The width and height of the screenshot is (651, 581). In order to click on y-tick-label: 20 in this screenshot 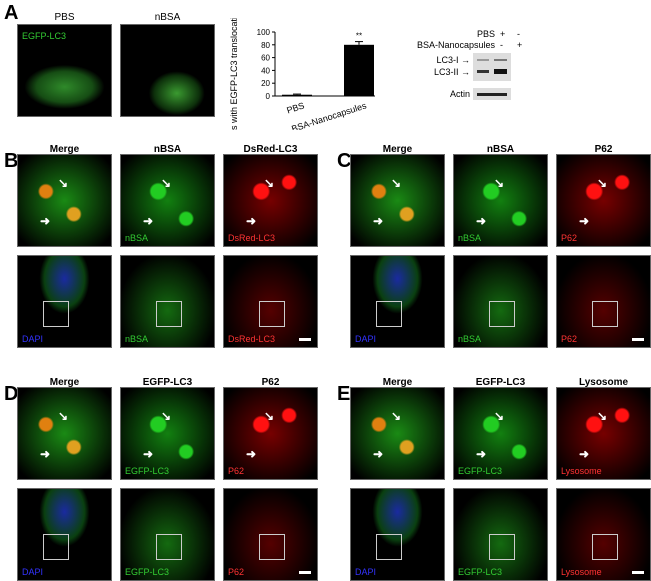, I will do `click(265, 83)`.